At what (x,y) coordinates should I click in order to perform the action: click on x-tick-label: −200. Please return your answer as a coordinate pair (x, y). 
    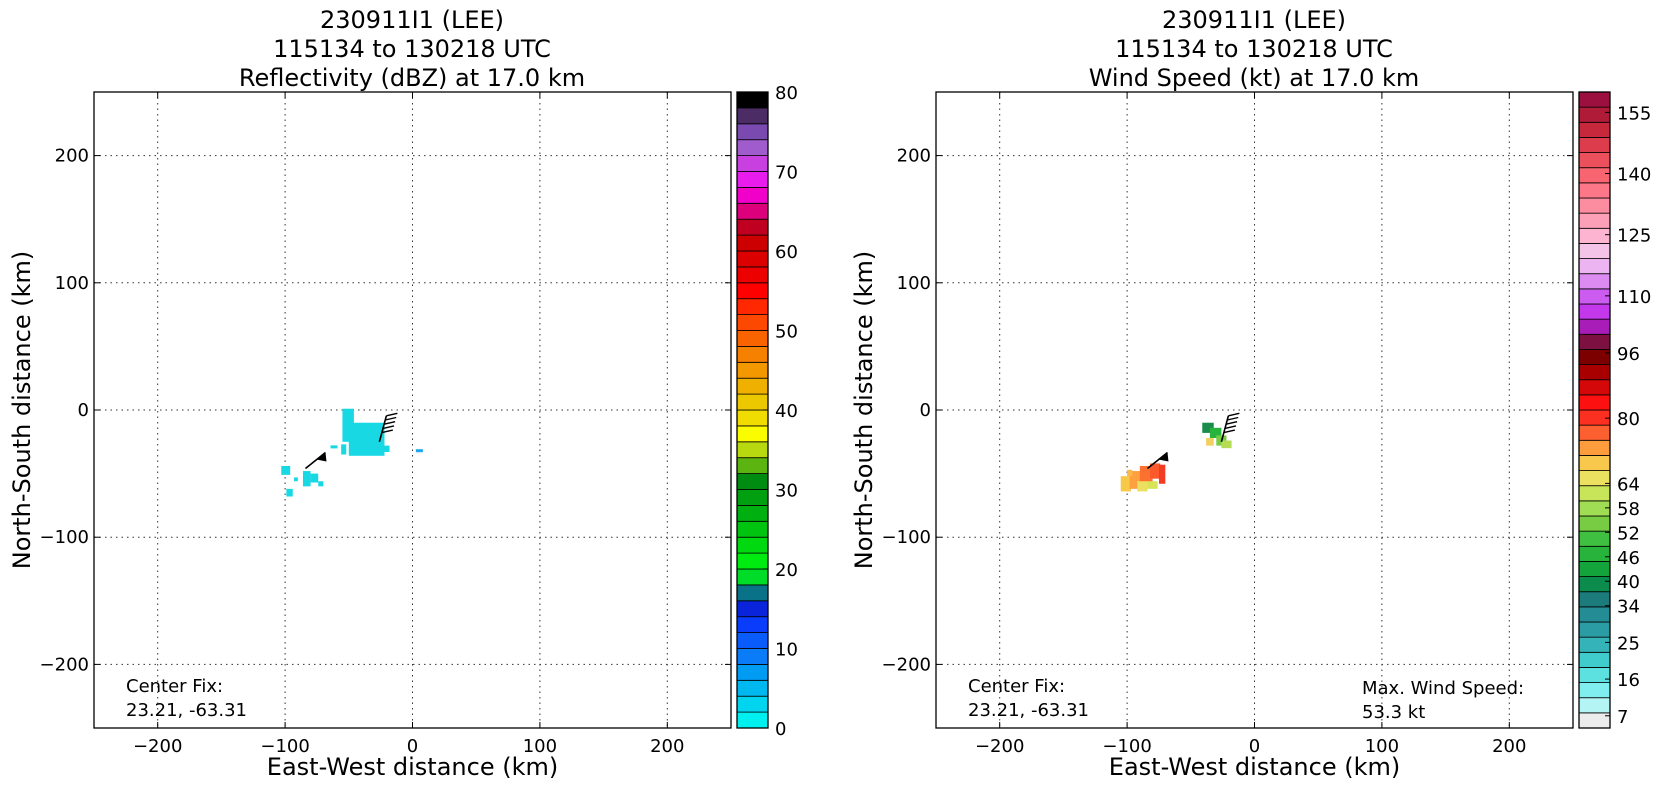
    Looking at the image, I should click on (999, 746).